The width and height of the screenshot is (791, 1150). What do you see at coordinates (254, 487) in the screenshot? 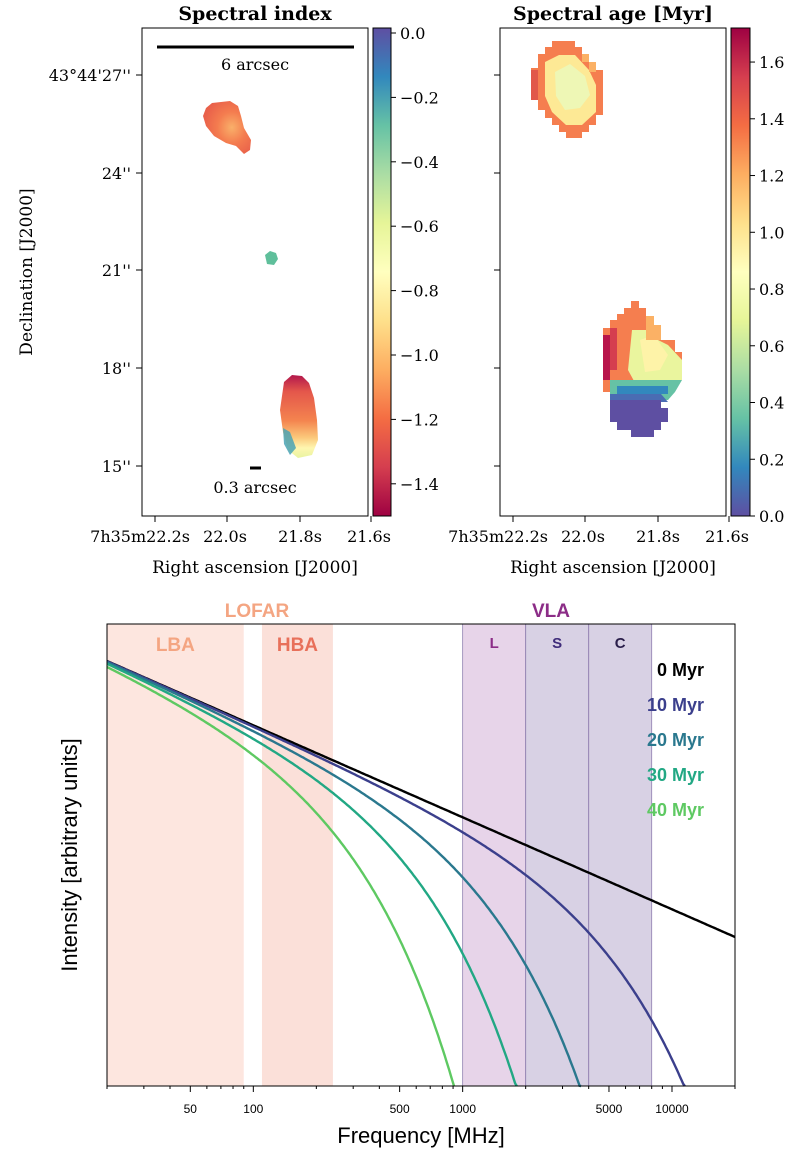
I see `scale-bar-0.3-arcsec-label: 0.3 arcsec` at bounding box center [254, 487].